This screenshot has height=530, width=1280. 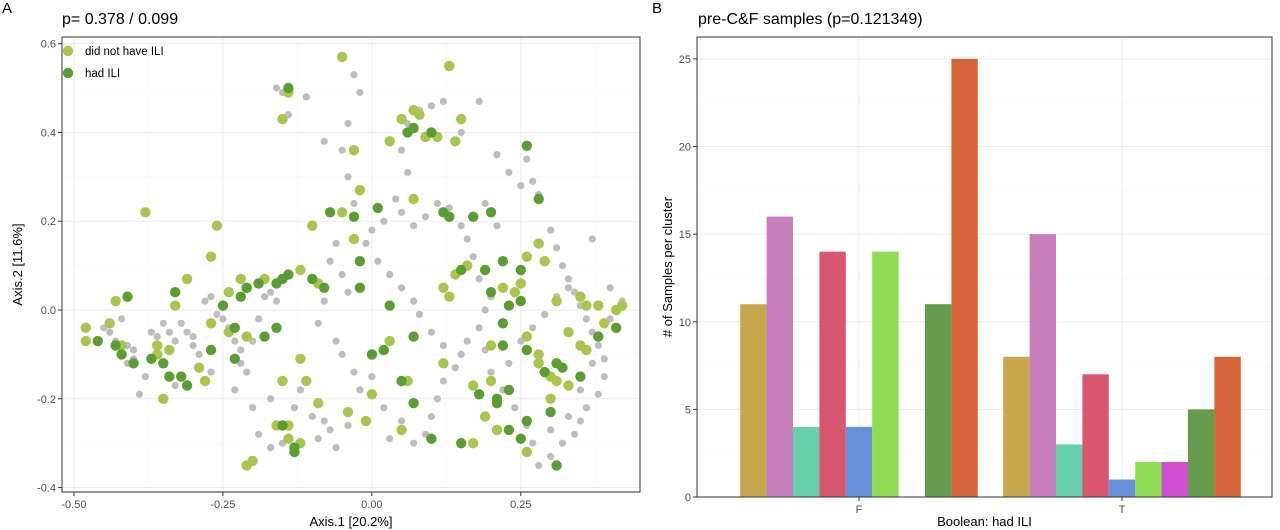 What do you see at coordinates (685, 148) in the screenshot?
I see `bar-y-tick-label: 20` at bounding box center [685, 148].